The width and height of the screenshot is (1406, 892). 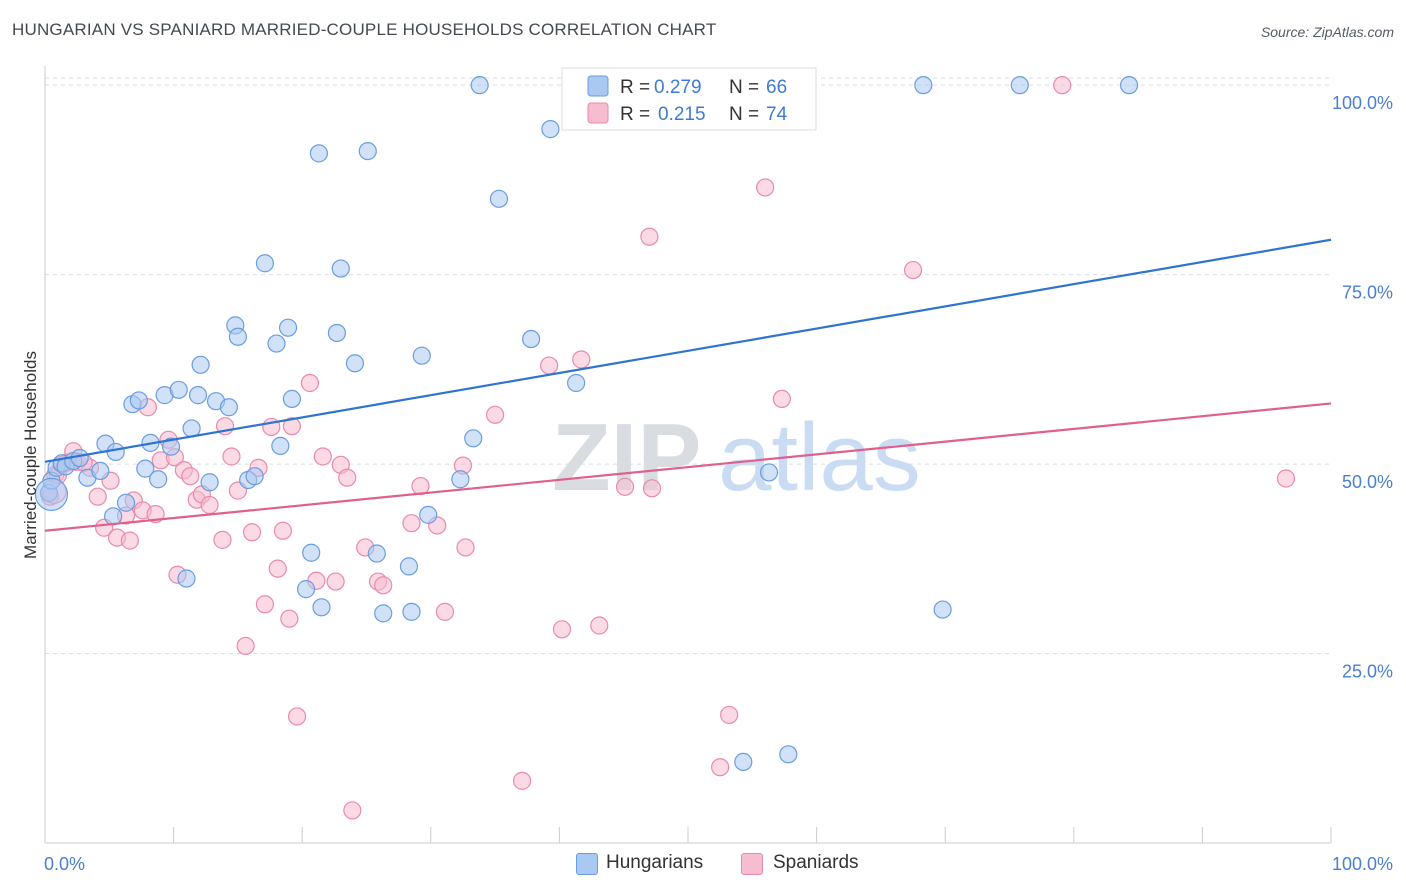 I want to click on legend-swatch-spaniards, so click(x=752, y=864).